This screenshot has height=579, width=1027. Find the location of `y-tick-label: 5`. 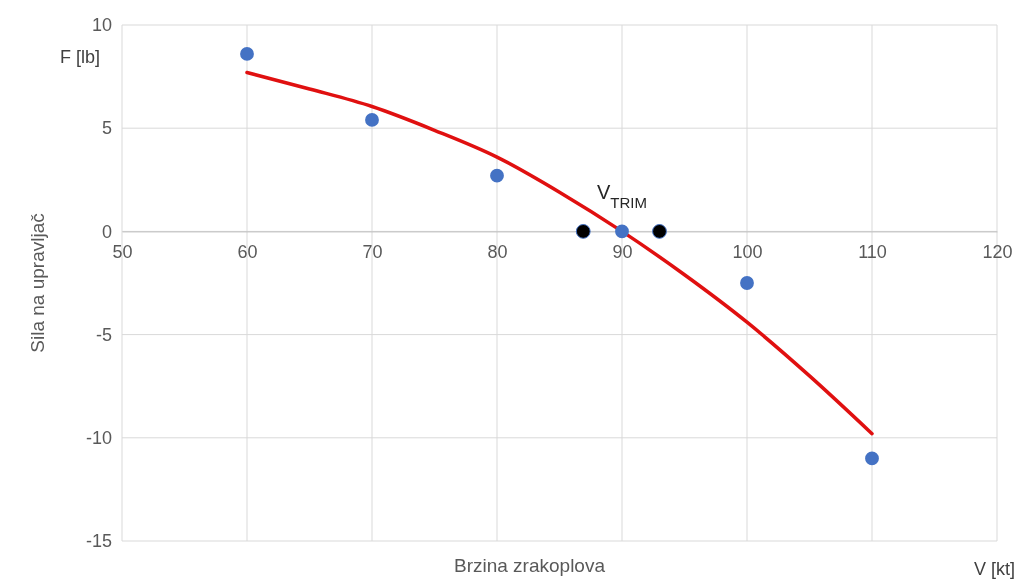

y-tick-label: 5 is located at coordinates (106, 128).